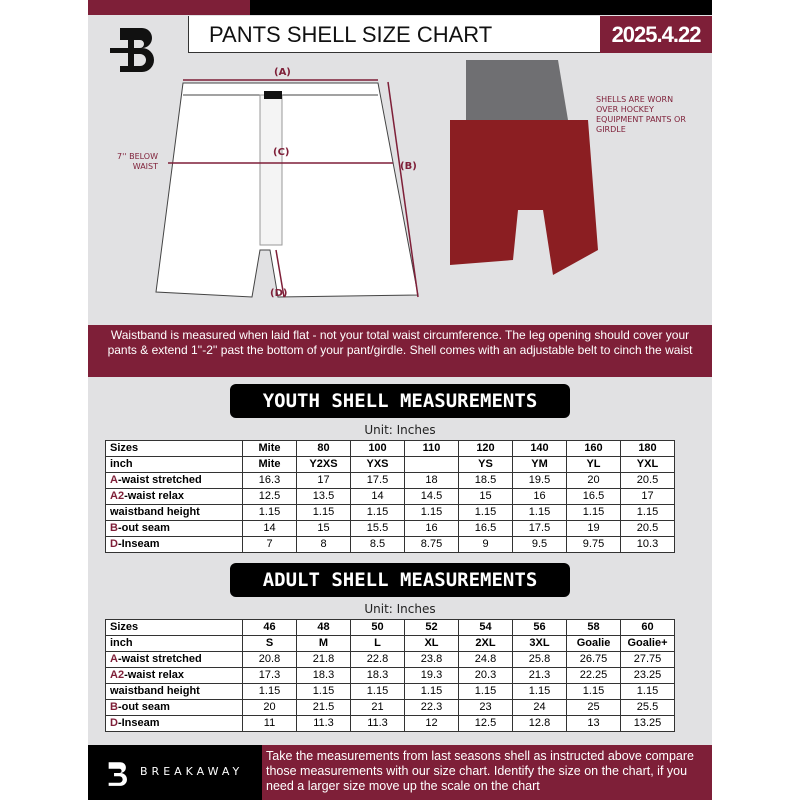  What do you see at coordinates (269, 480) in the screenshot?
I see `table-cell: 16.3` at bounding box center [269, 480].